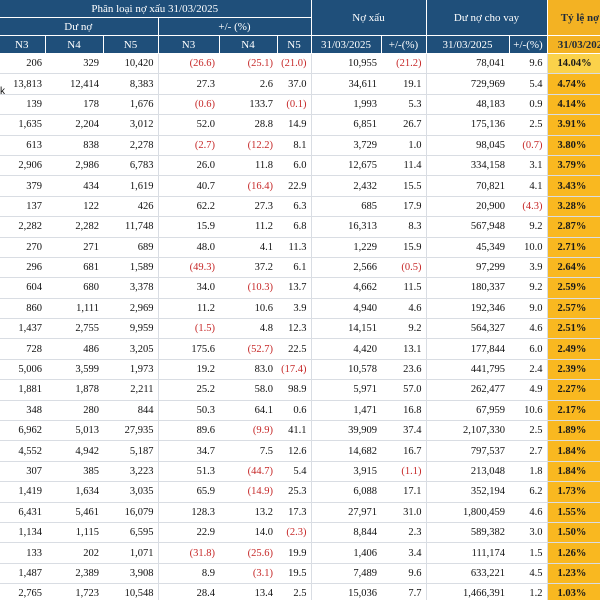  Describe the element at coordinates (294, 591) in the screenshot. I see `cell-pct-n5: 2.5` at that location.